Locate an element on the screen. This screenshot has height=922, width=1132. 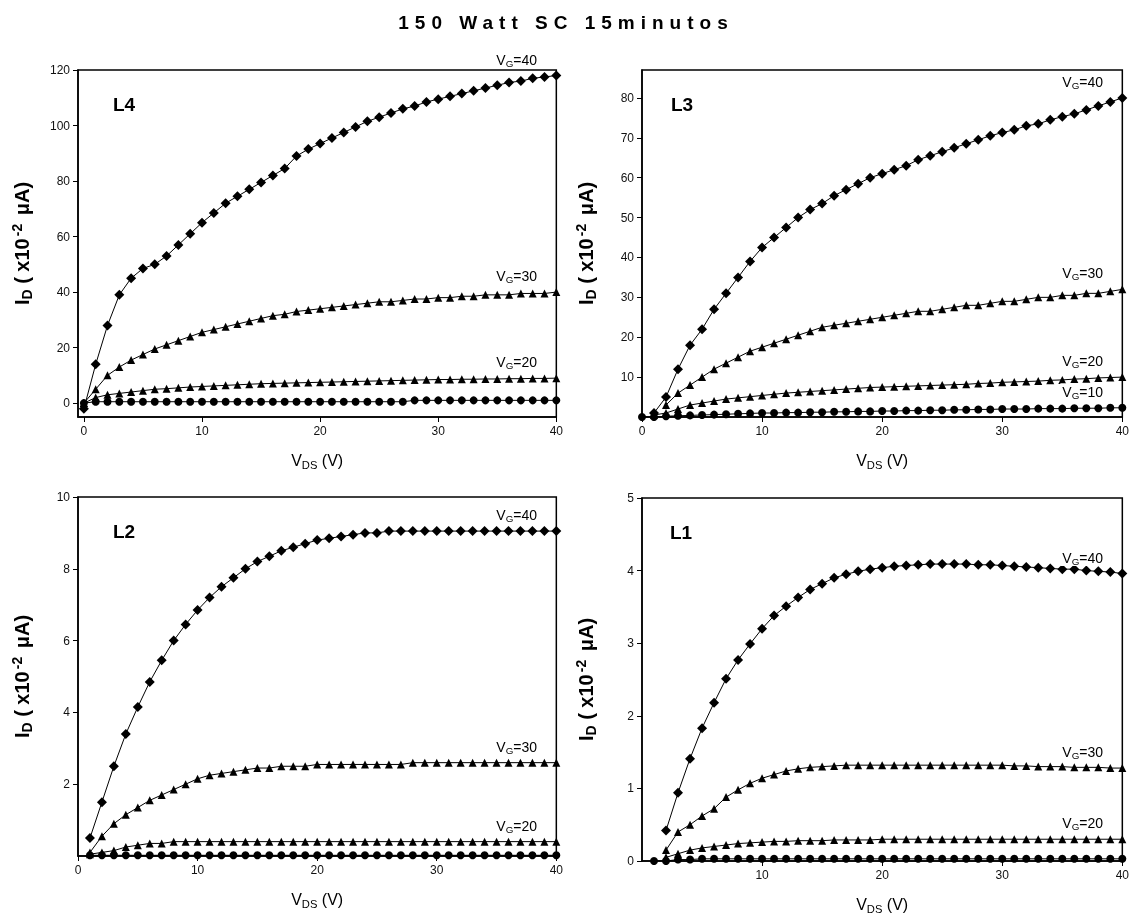
y-tick-label: 50 is located at coordinates (627, 217).